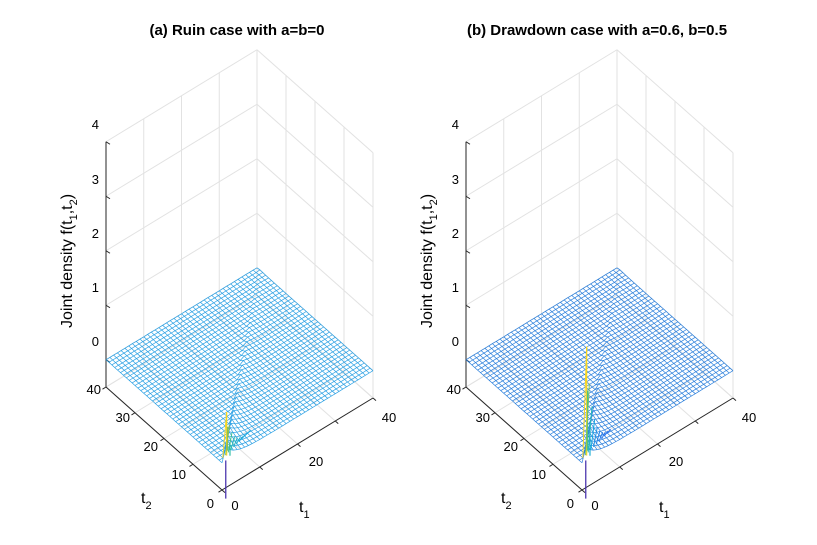  What do you see at coordinates (455, 124) in the screenshot?
I see `z-tick: 4` at bounding box center [455, 124].